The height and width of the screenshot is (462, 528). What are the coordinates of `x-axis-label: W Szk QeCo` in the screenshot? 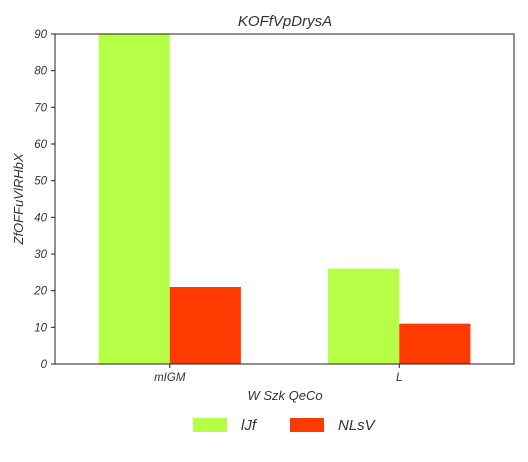 It's located at (284, 395).